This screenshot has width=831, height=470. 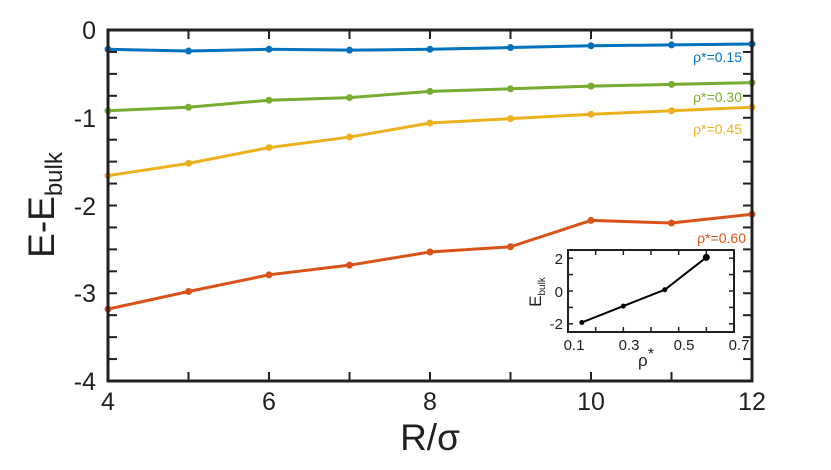 I want to click on y-tick-label: -3, so click(x=85, y=294).